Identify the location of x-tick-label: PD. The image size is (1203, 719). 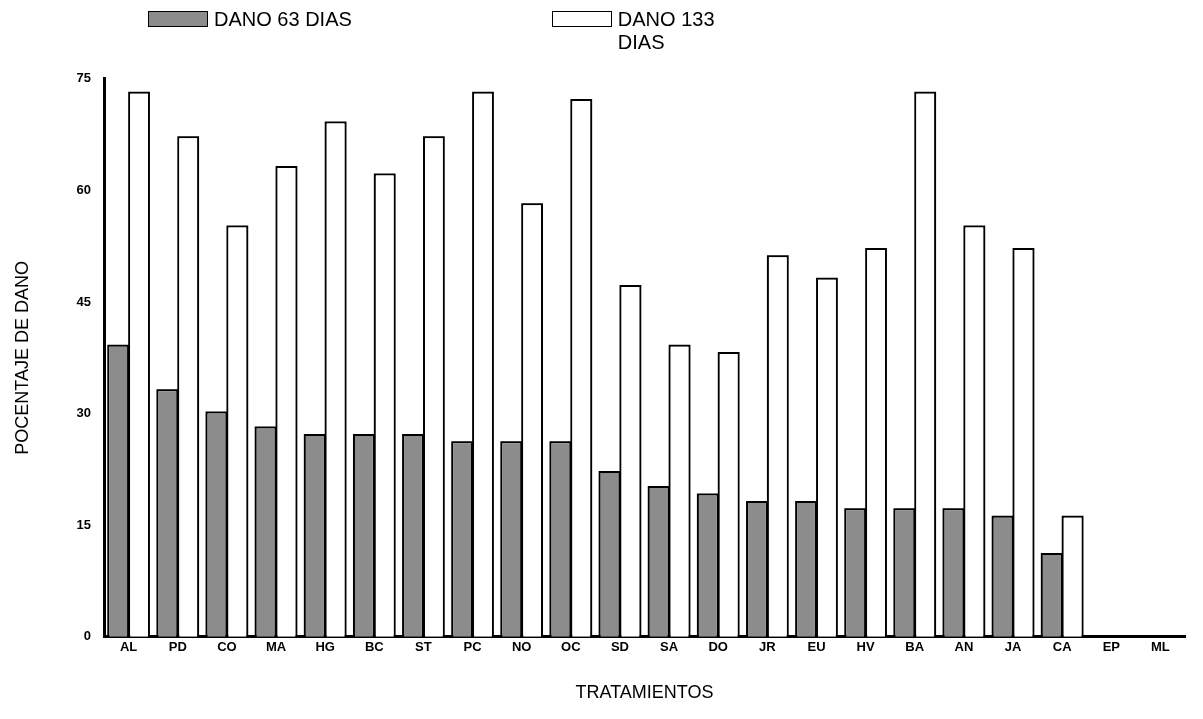
(177, 647).